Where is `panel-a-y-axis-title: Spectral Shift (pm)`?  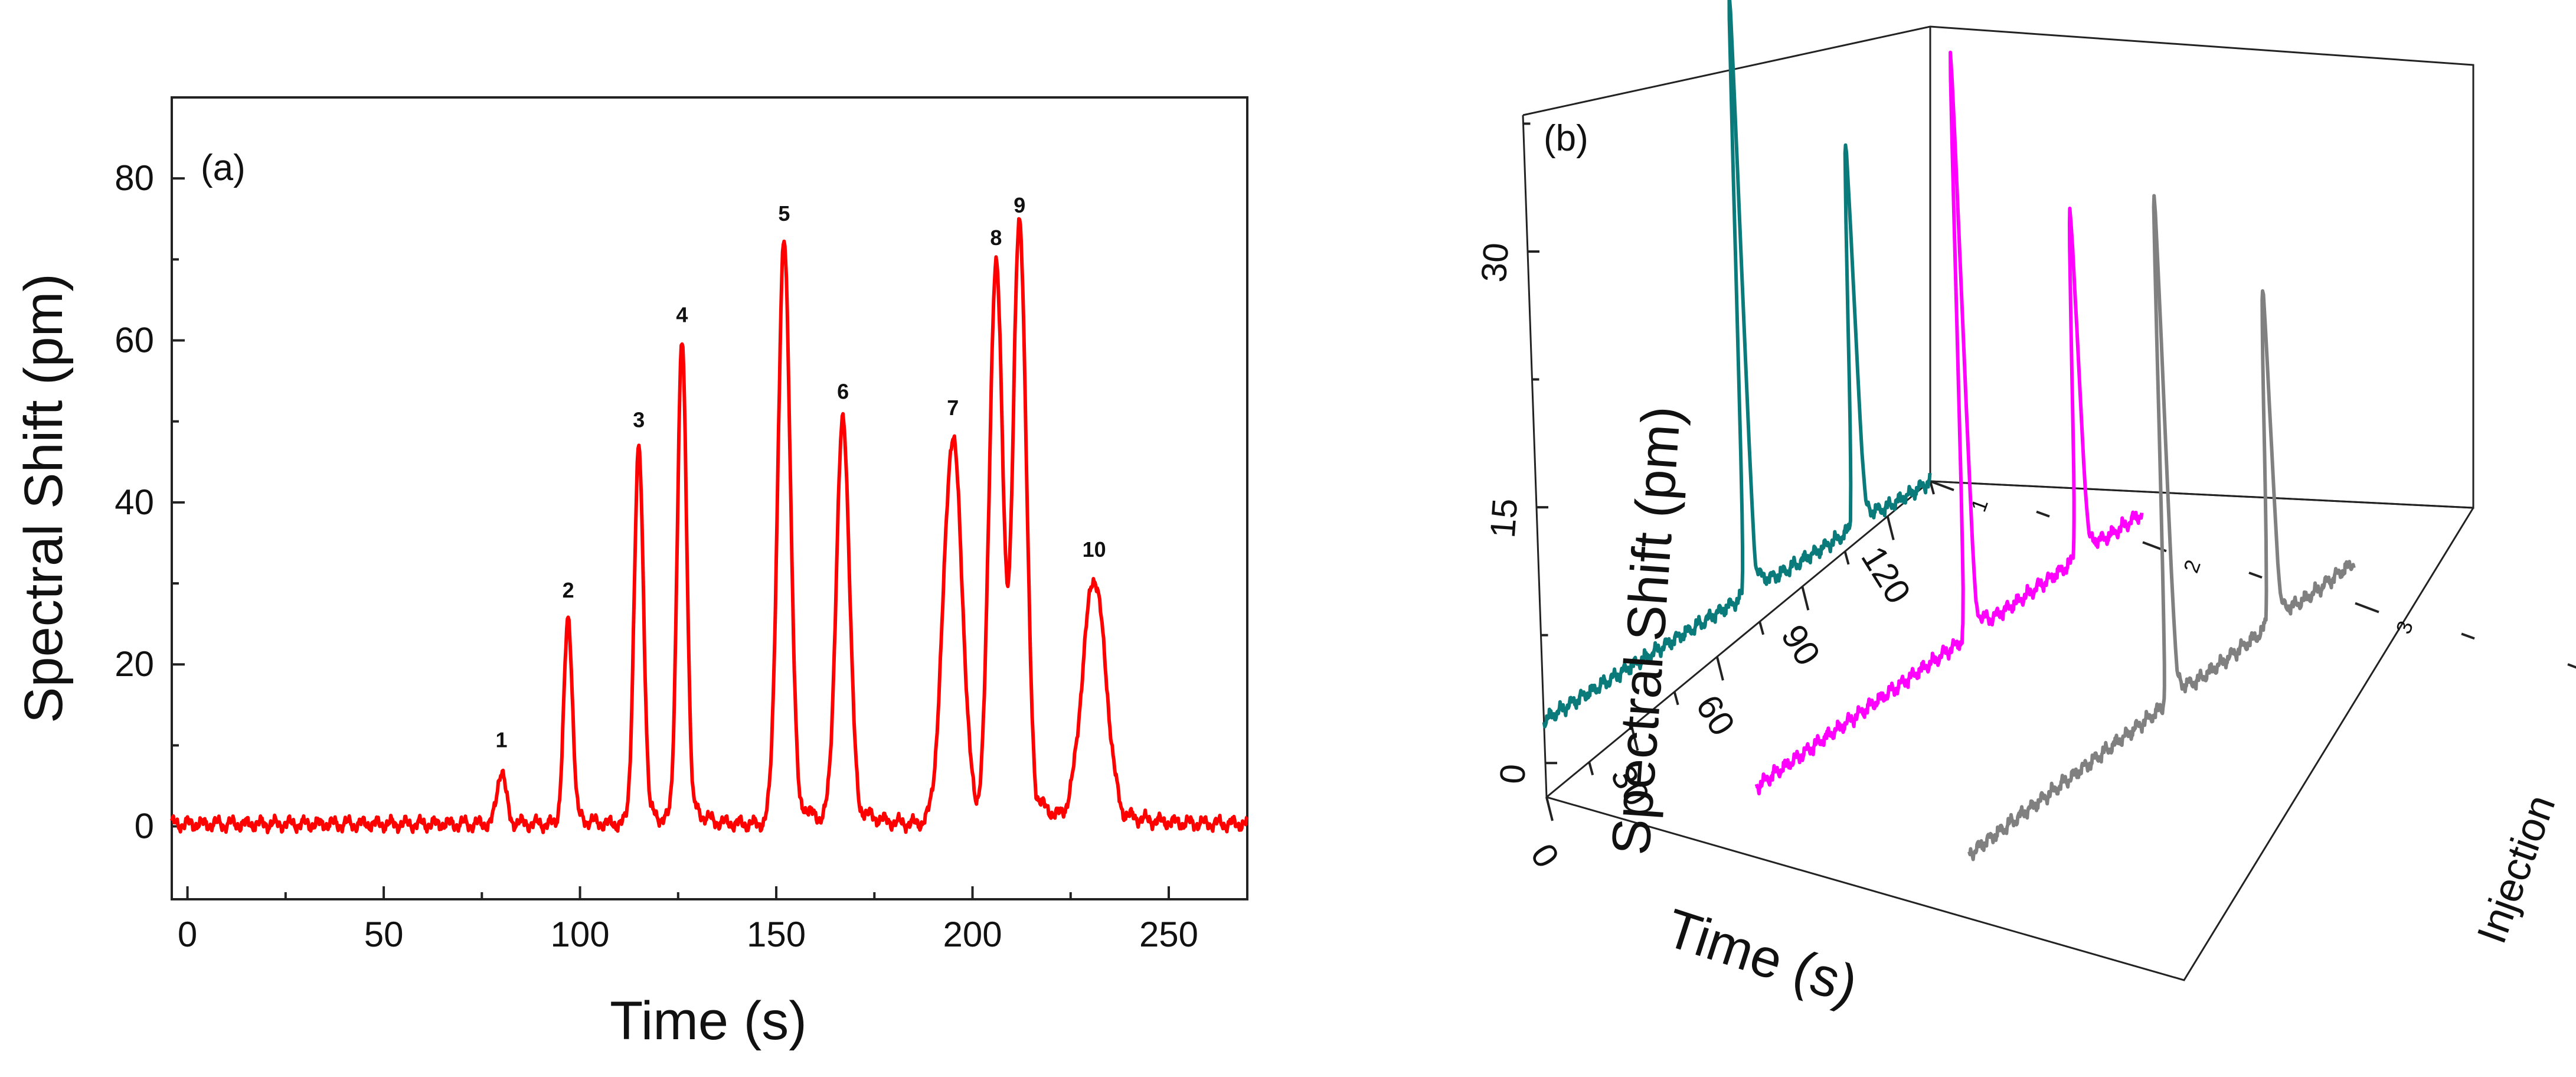 panel-a-y-axis-title: Spectral Shift (pm) is located at coordinates (44, 498).